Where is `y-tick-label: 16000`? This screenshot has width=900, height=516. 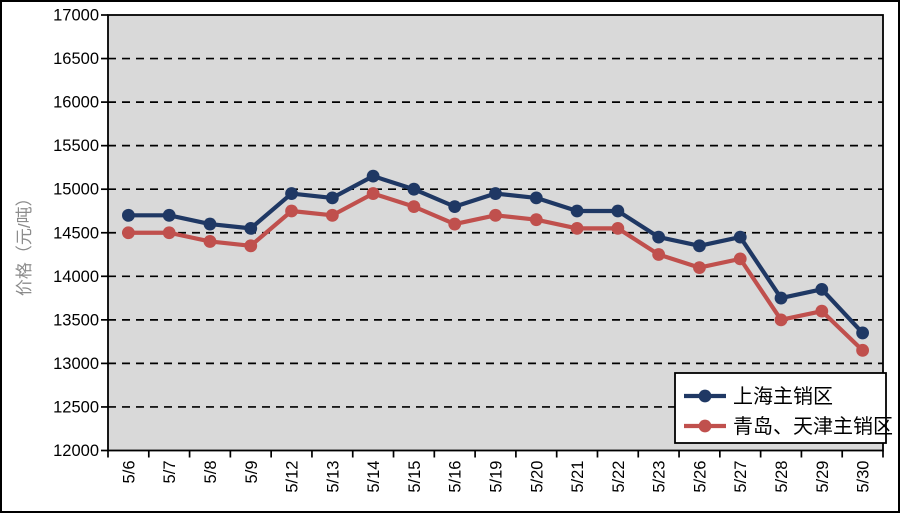 y-tick-label: 16000 is located at coordinates (76, 103).